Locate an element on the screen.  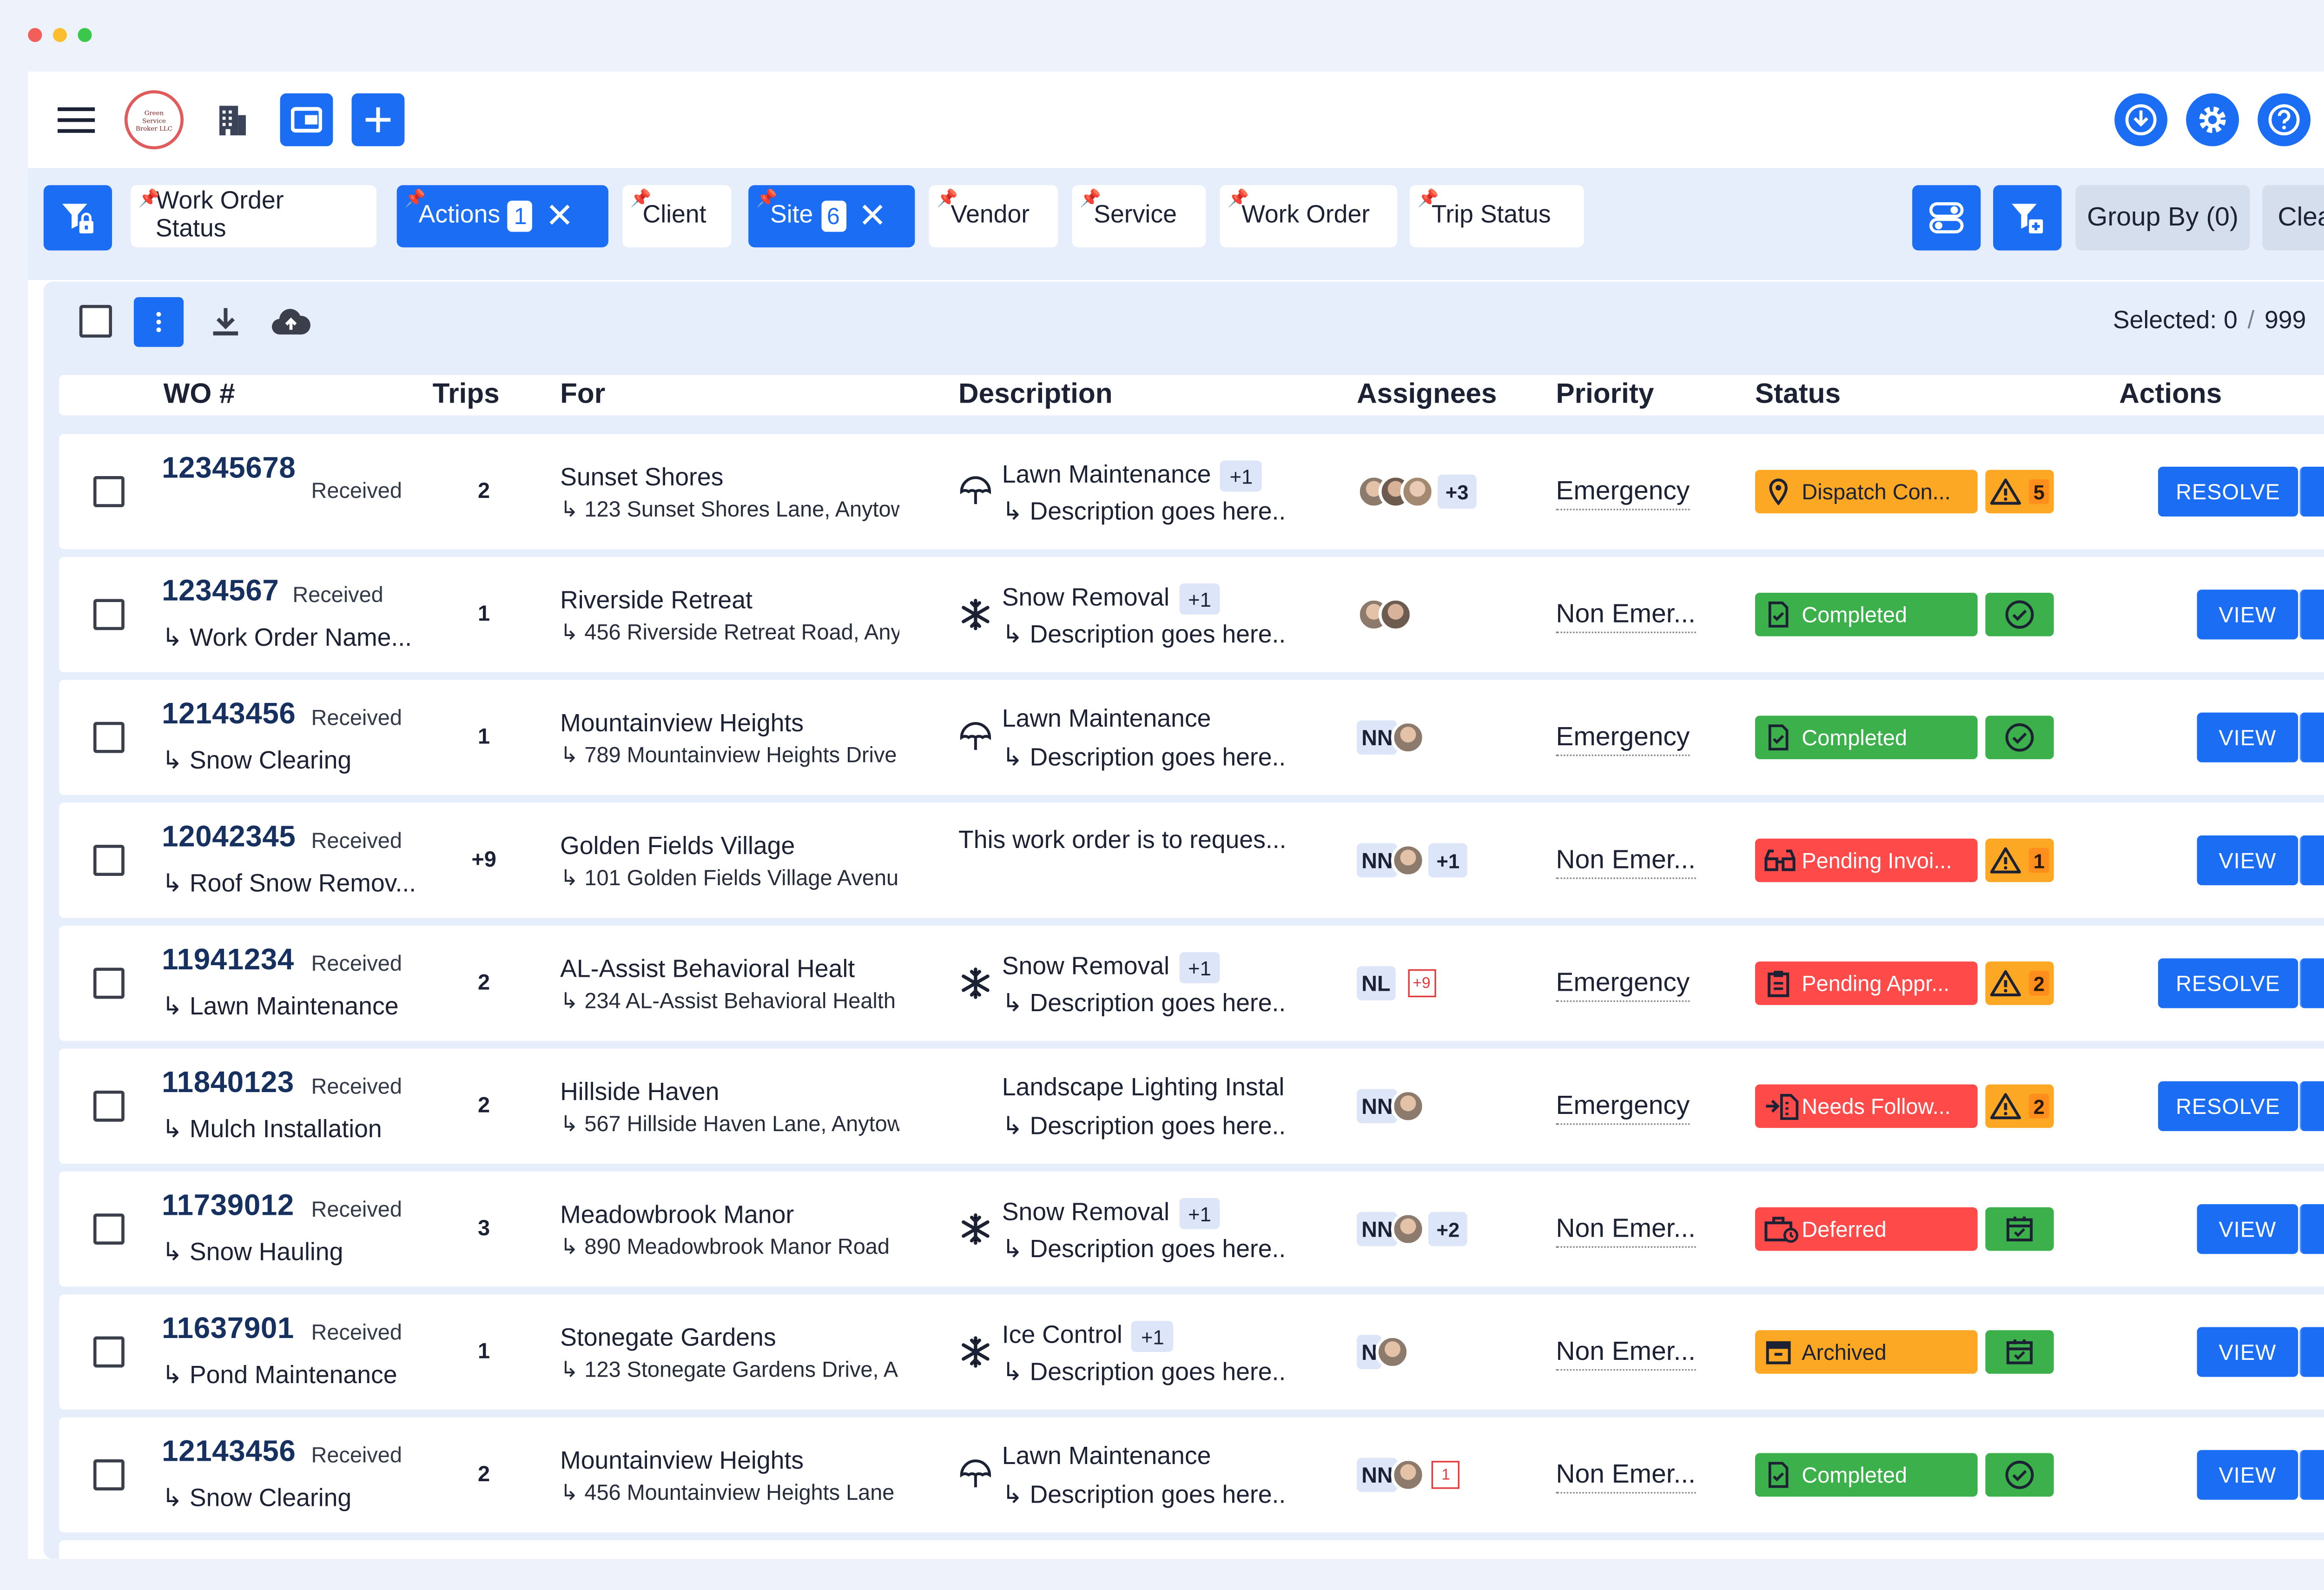
col-actions: Actions is located at coordinates (2170, 394).